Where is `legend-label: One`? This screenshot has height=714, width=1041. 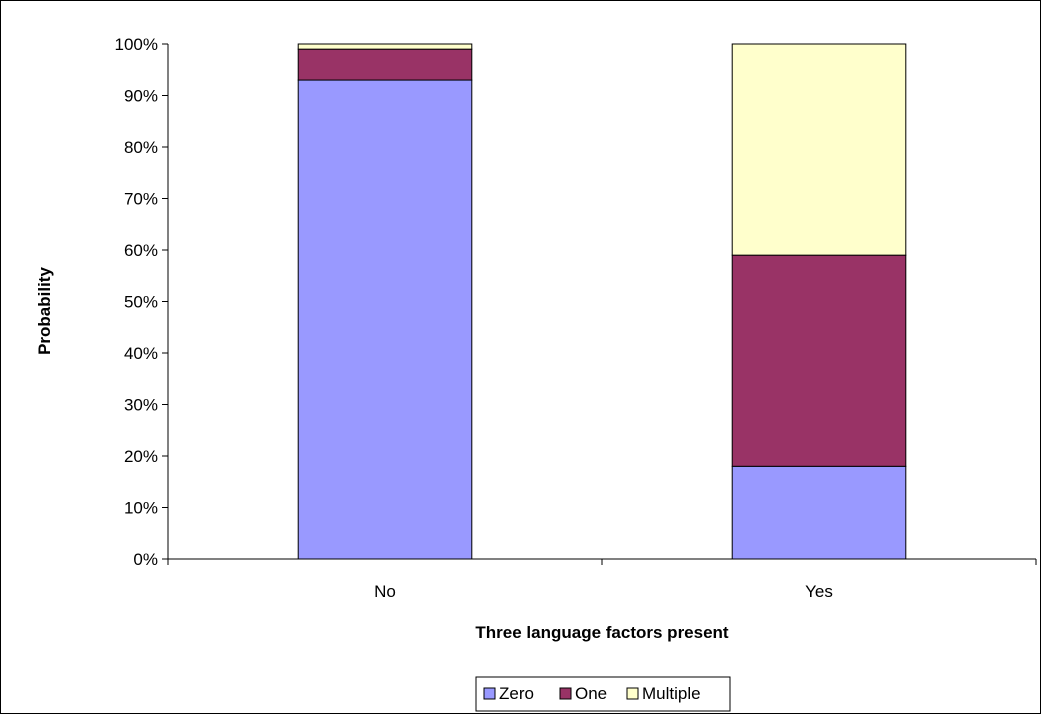
legend-label: One is located at coordinates (591, 693).